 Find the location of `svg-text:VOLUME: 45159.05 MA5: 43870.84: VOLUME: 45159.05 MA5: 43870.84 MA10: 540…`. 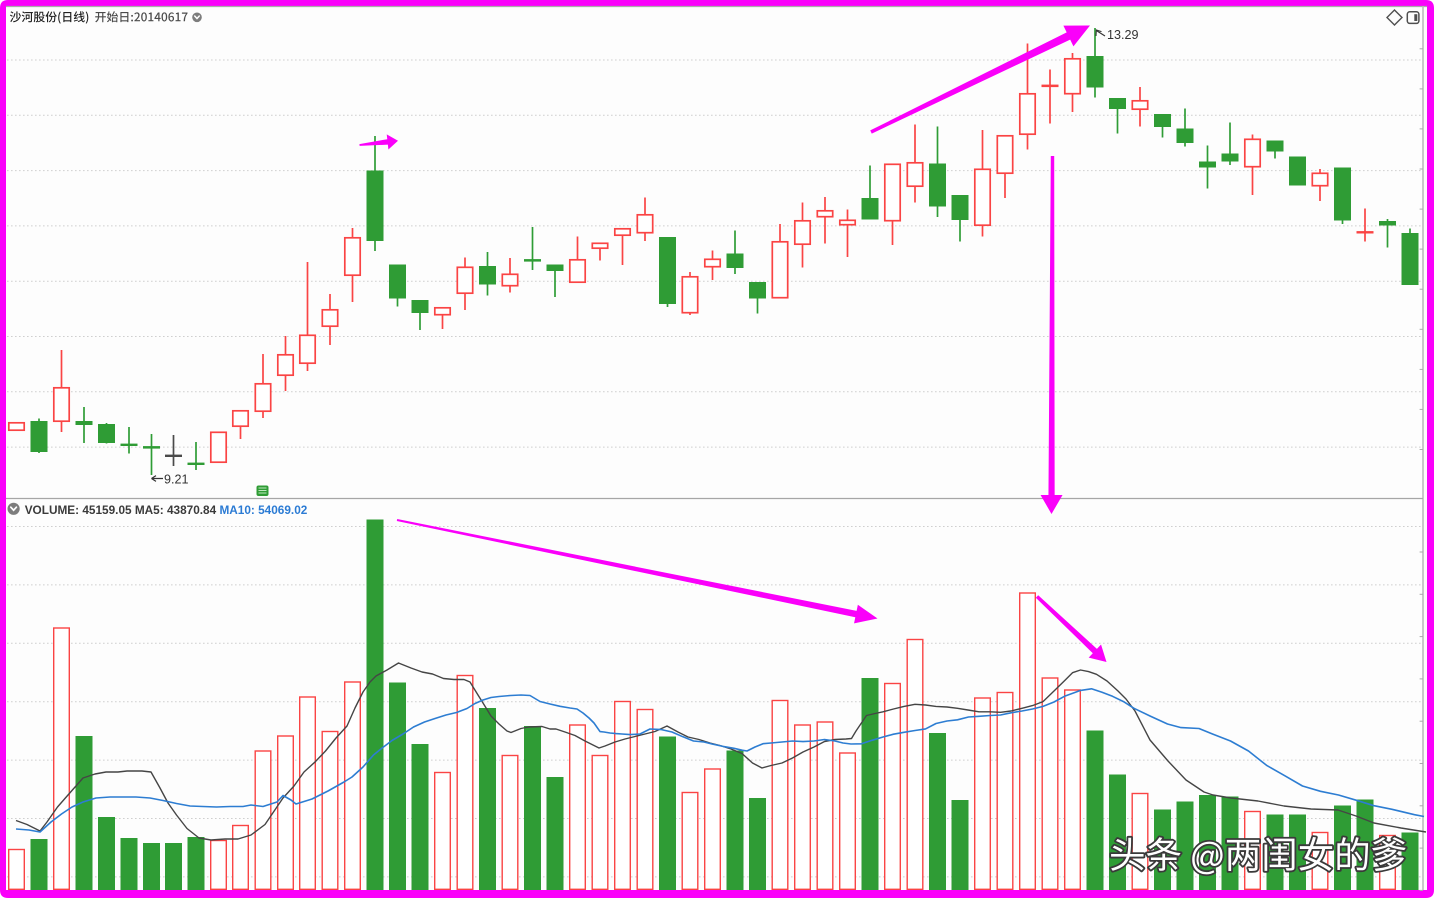

svg-text:VOLUME: 45159.05 MA5: 43870.84: VOLUME: 45159.05 MA5: 43870.84 MA10: 540… is located at coordinates (166, 510).